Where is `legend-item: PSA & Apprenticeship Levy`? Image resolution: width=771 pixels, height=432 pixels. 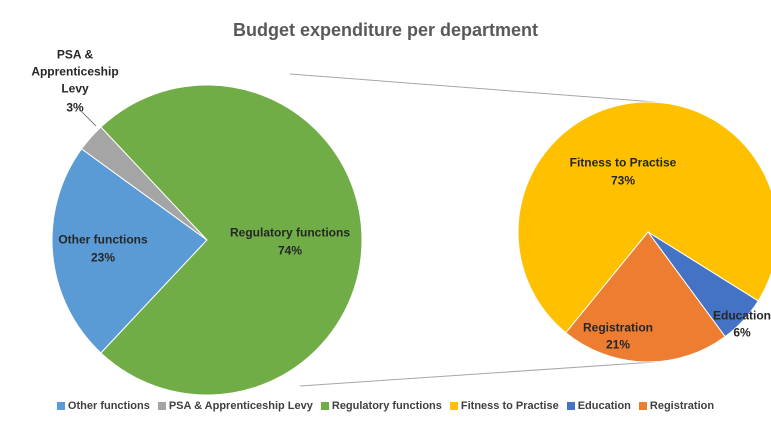
legend-item: PSA & Apprenticeship Levy is located at coordinates (235, 406).